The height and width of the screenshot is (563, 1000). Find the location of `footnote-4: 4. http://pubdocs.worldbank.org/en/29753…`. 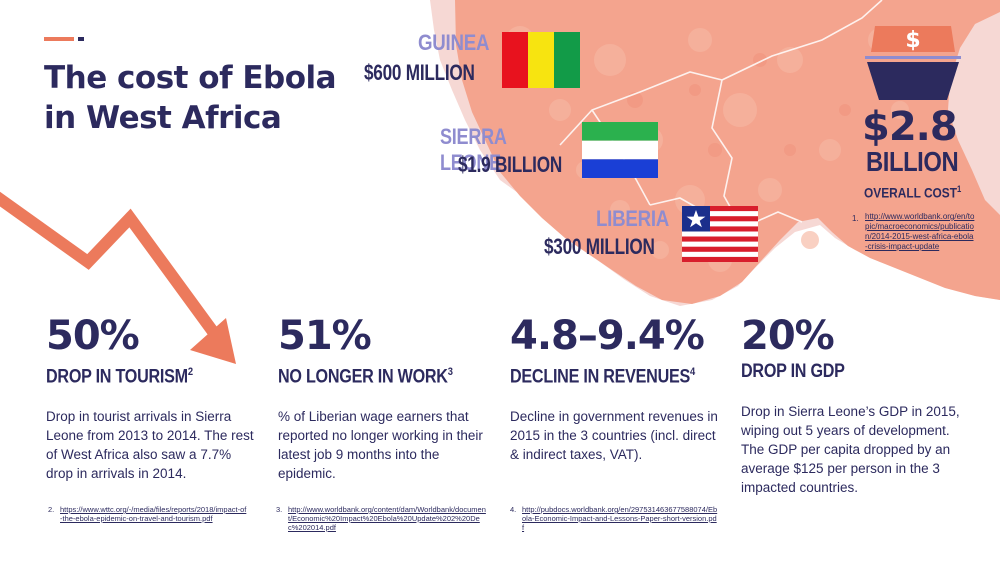

footnote-4: 4. http://pubdocs.worldbank.org/en/29753… is located at coordinates (614, 518).